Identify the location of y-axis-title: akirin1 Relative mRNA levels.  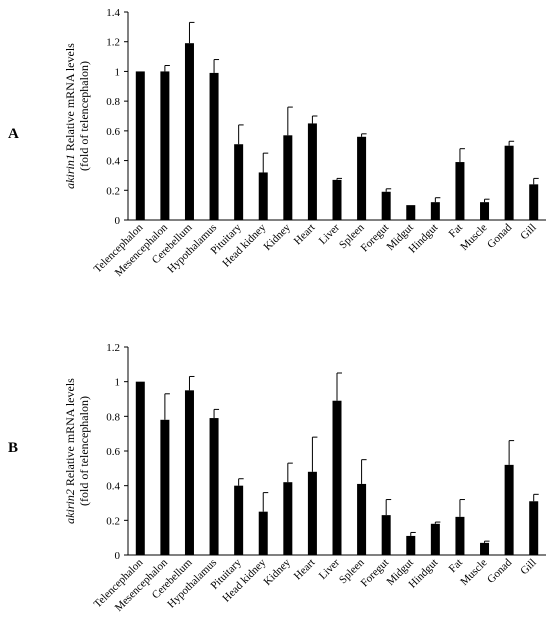
(70, 116).